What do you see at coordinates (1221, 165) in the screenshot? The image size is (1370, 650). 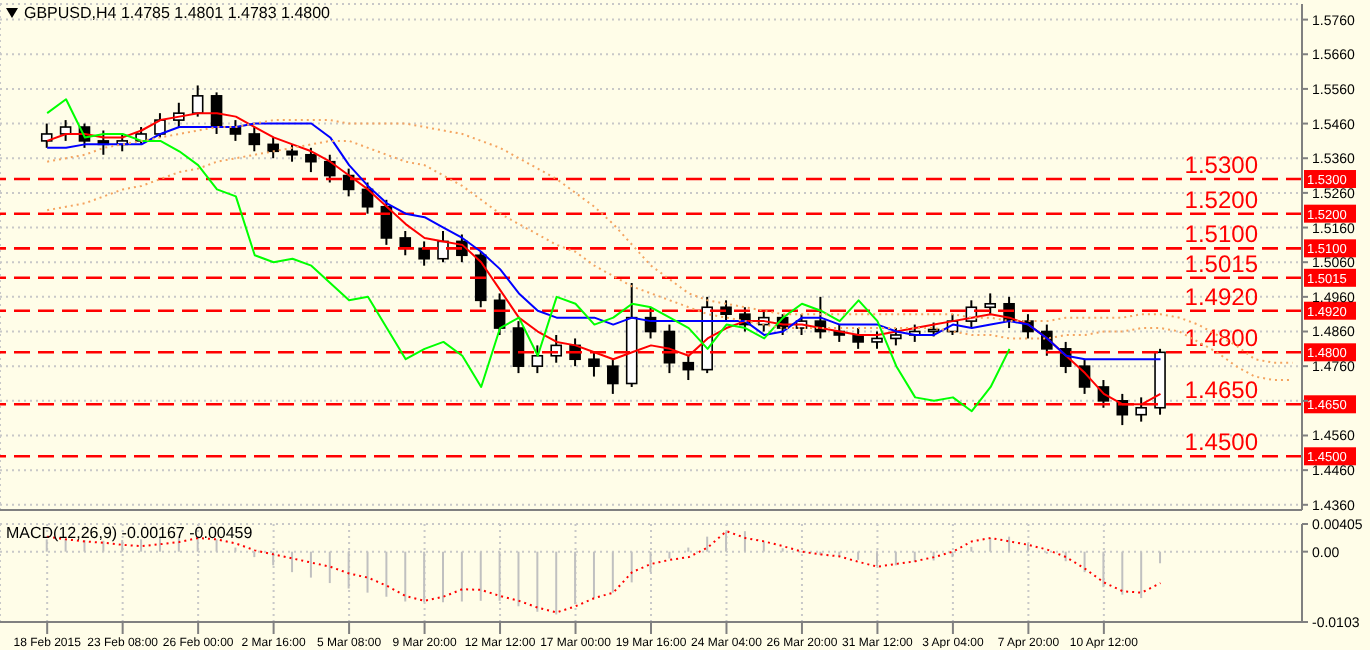 I see `ref-line-label: 1.5300` at bounding box center [1221, 165].